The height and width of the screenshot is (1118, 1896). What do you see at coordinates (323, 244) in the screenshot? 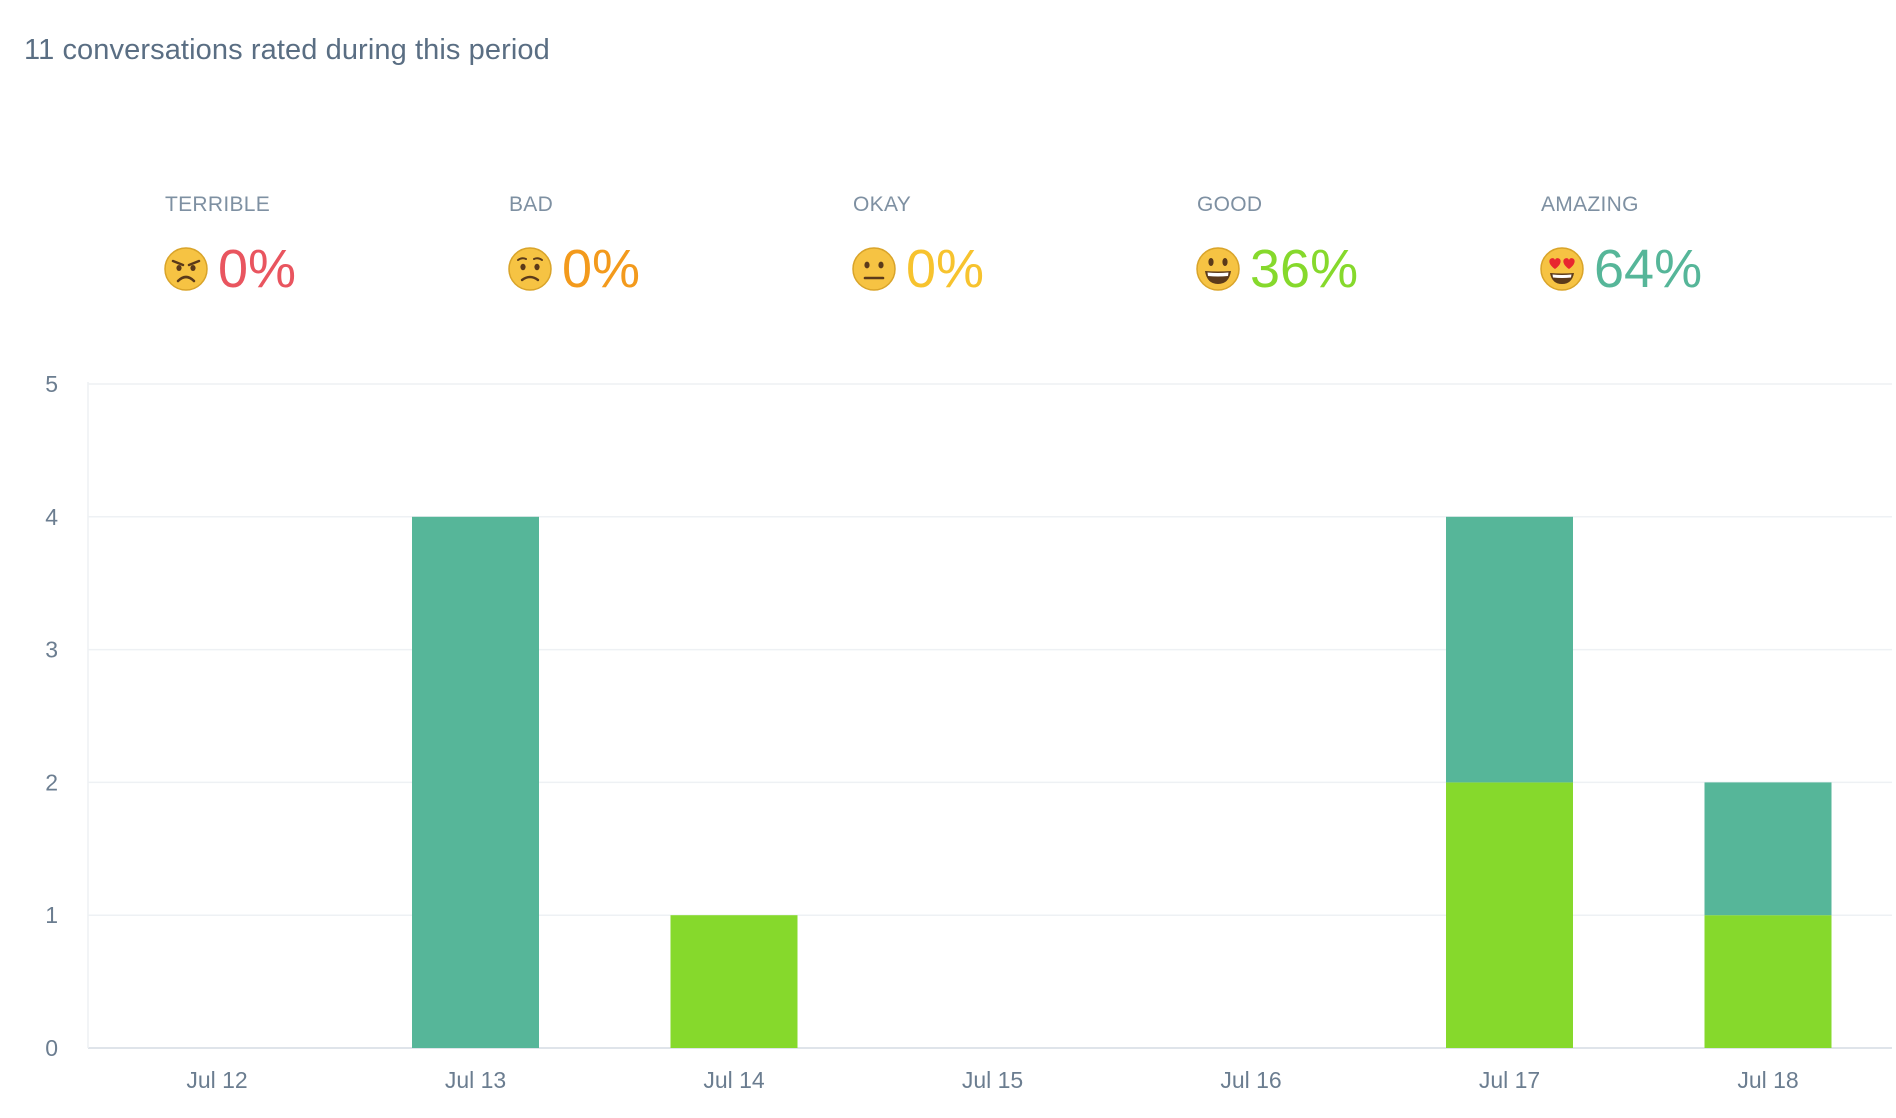
I see `rating-terrible: TERRIBLE 0%` at bounding box center [323, 244].